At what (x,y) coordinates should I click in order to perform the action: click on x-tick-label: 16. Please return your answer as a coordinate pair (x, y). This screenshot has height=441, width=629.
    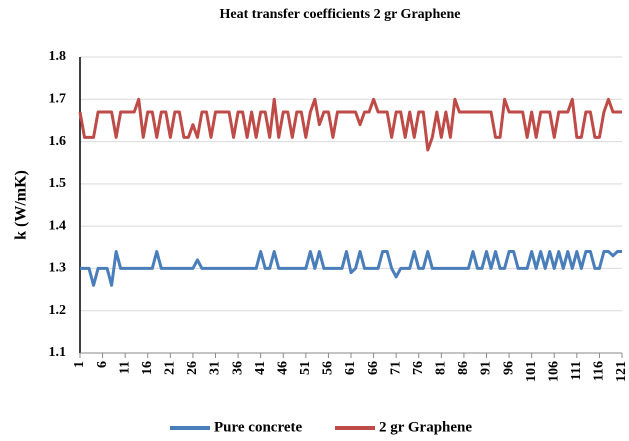
    Looking at the image, I should click on (147, 368).